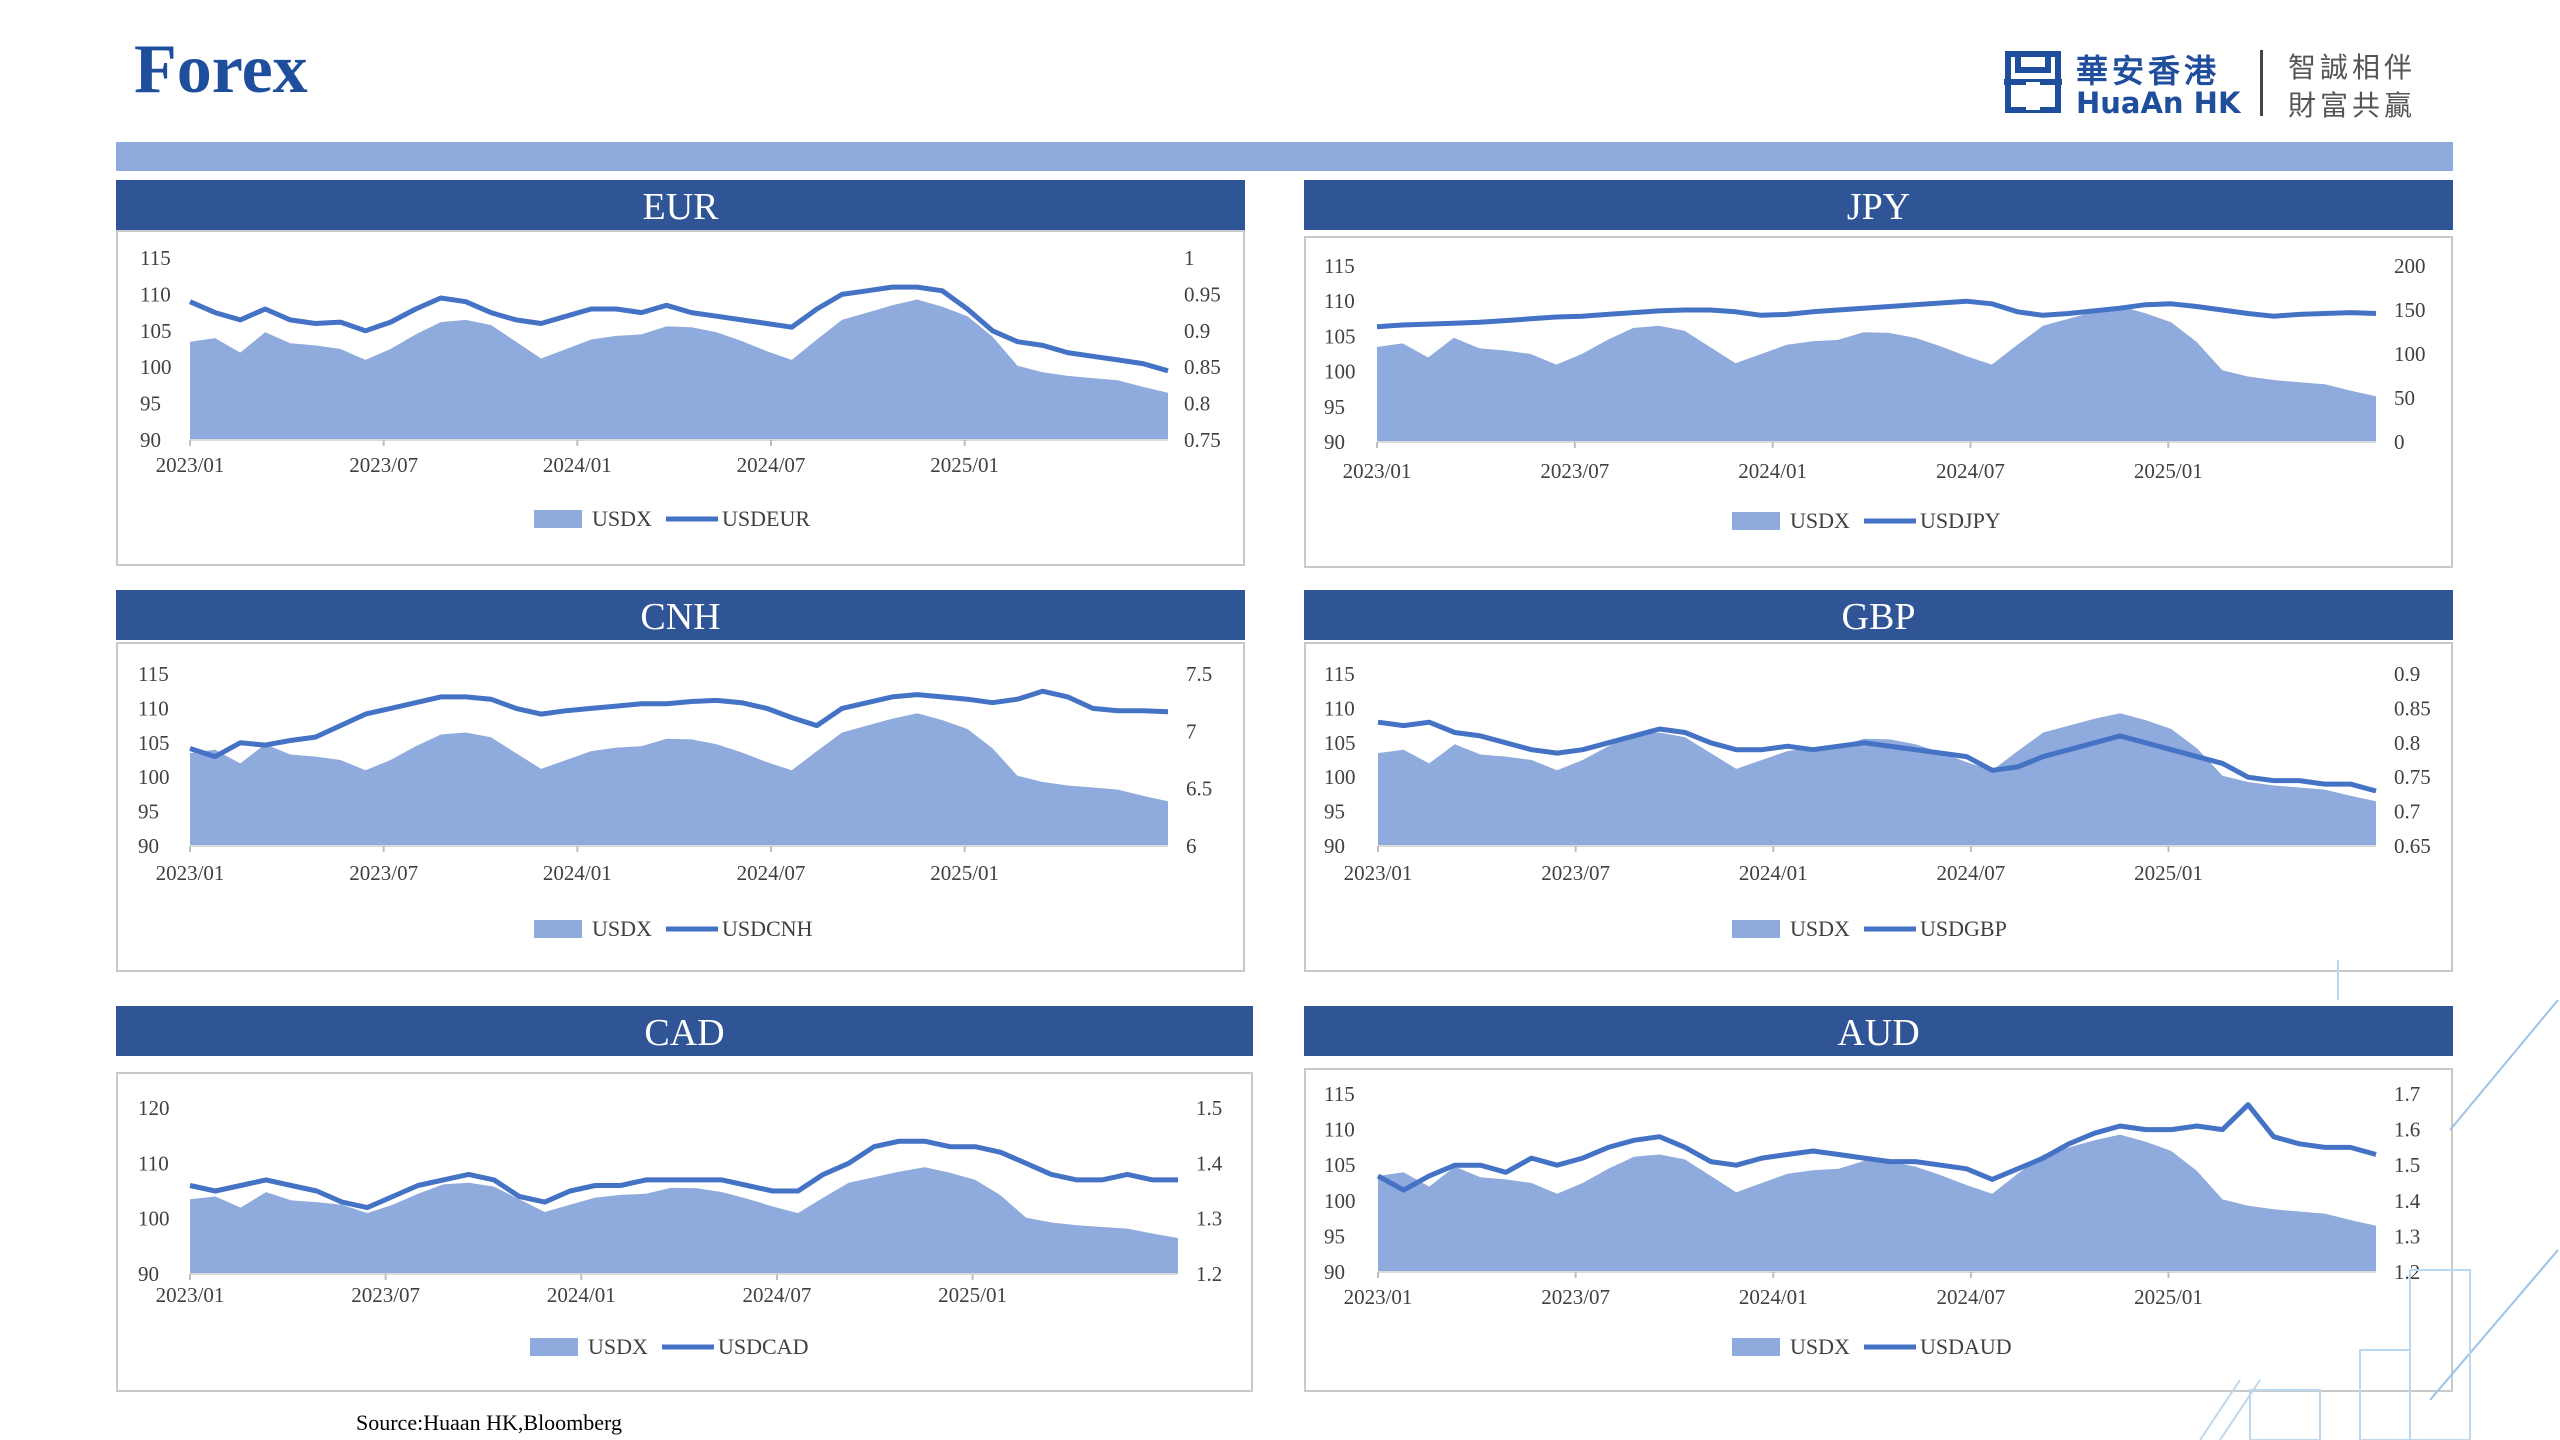  I want to click on chart-aud-left-tick: 90, so click(1334, 1272).